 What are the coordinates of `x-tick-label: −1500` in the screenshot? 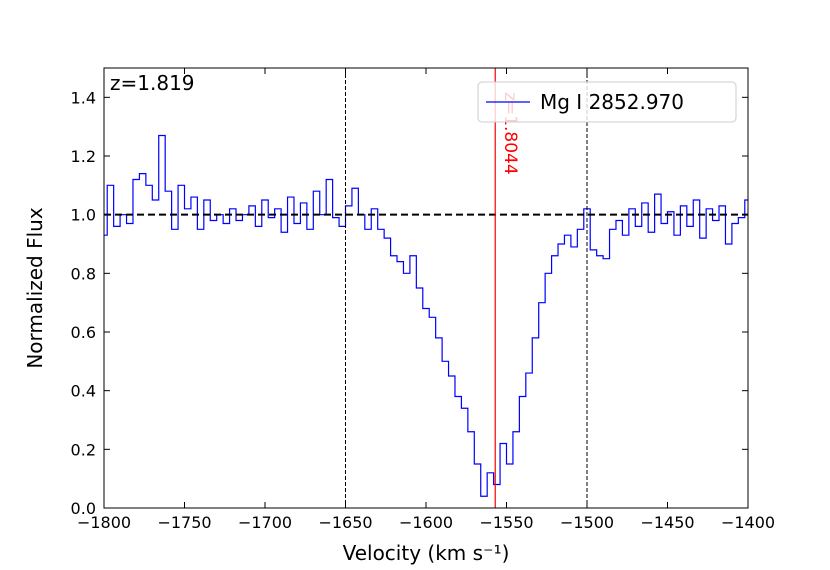 It's located at (587, 522).